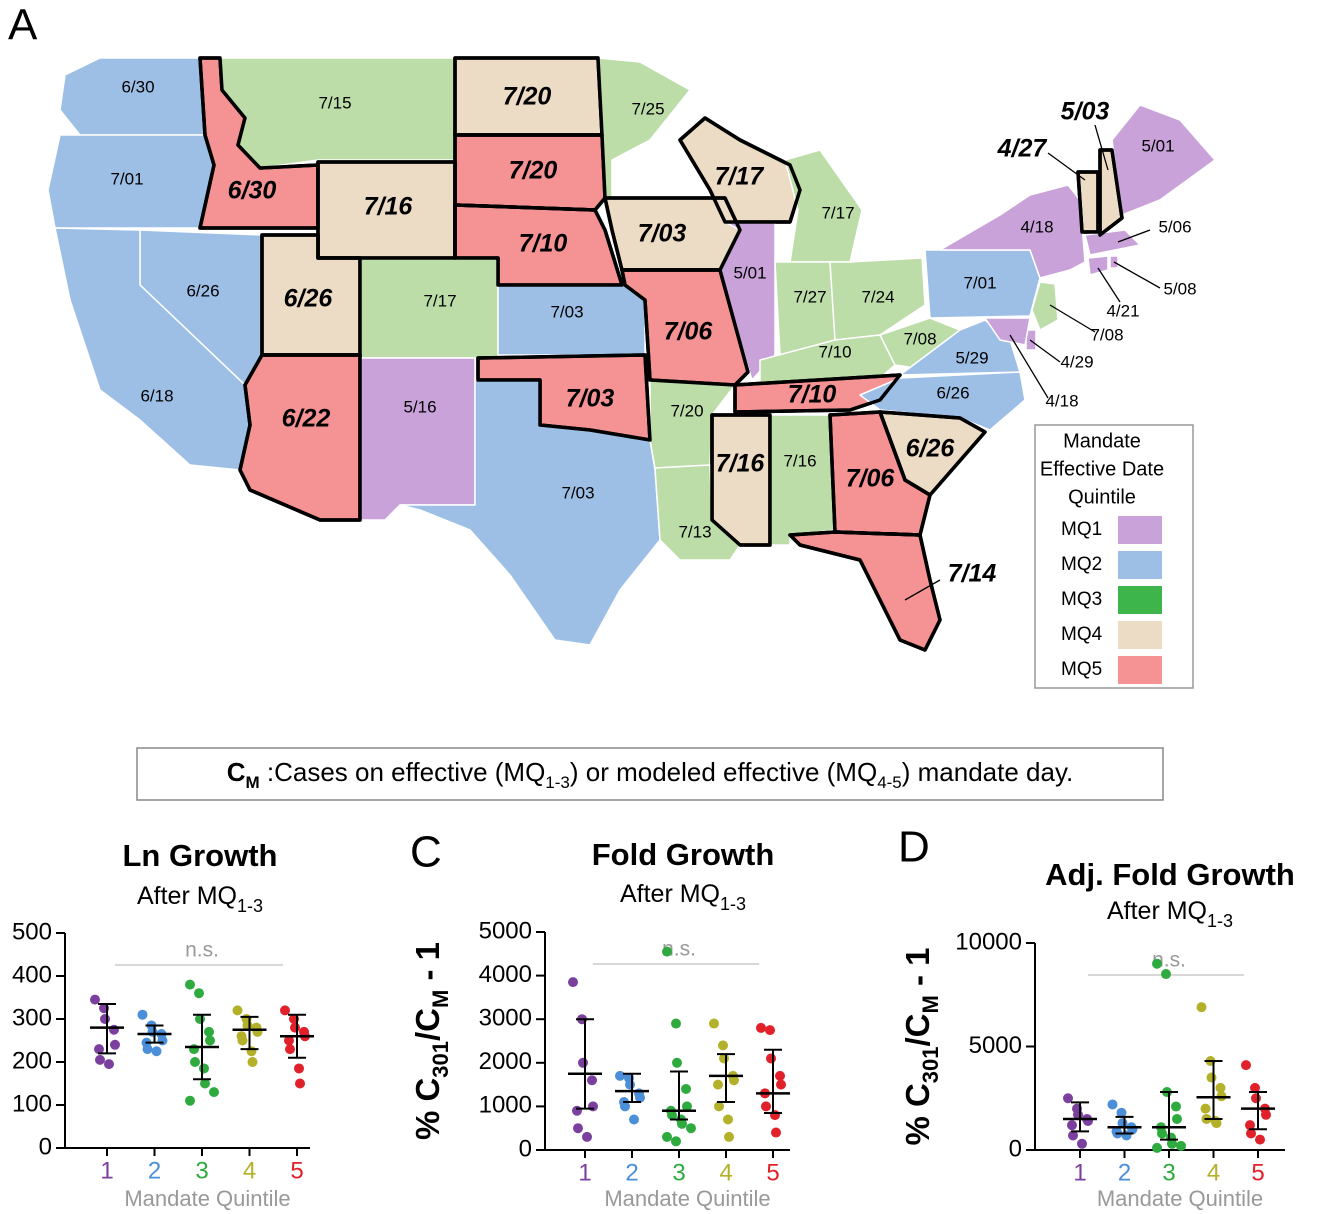  Describe the element at coordinates (889, 782) in the screenshot. I see `subscript: 4-5` at that location.